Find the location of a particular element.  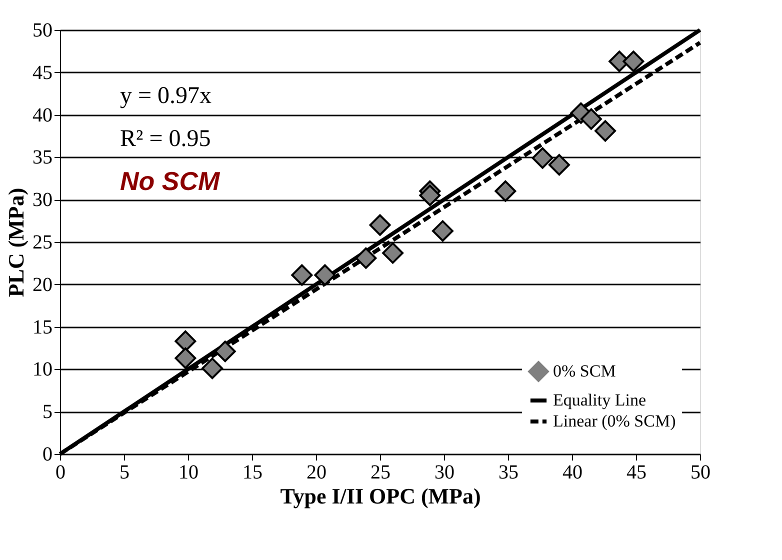

x-tick-label: 20 is located at coordinates (316, 473).